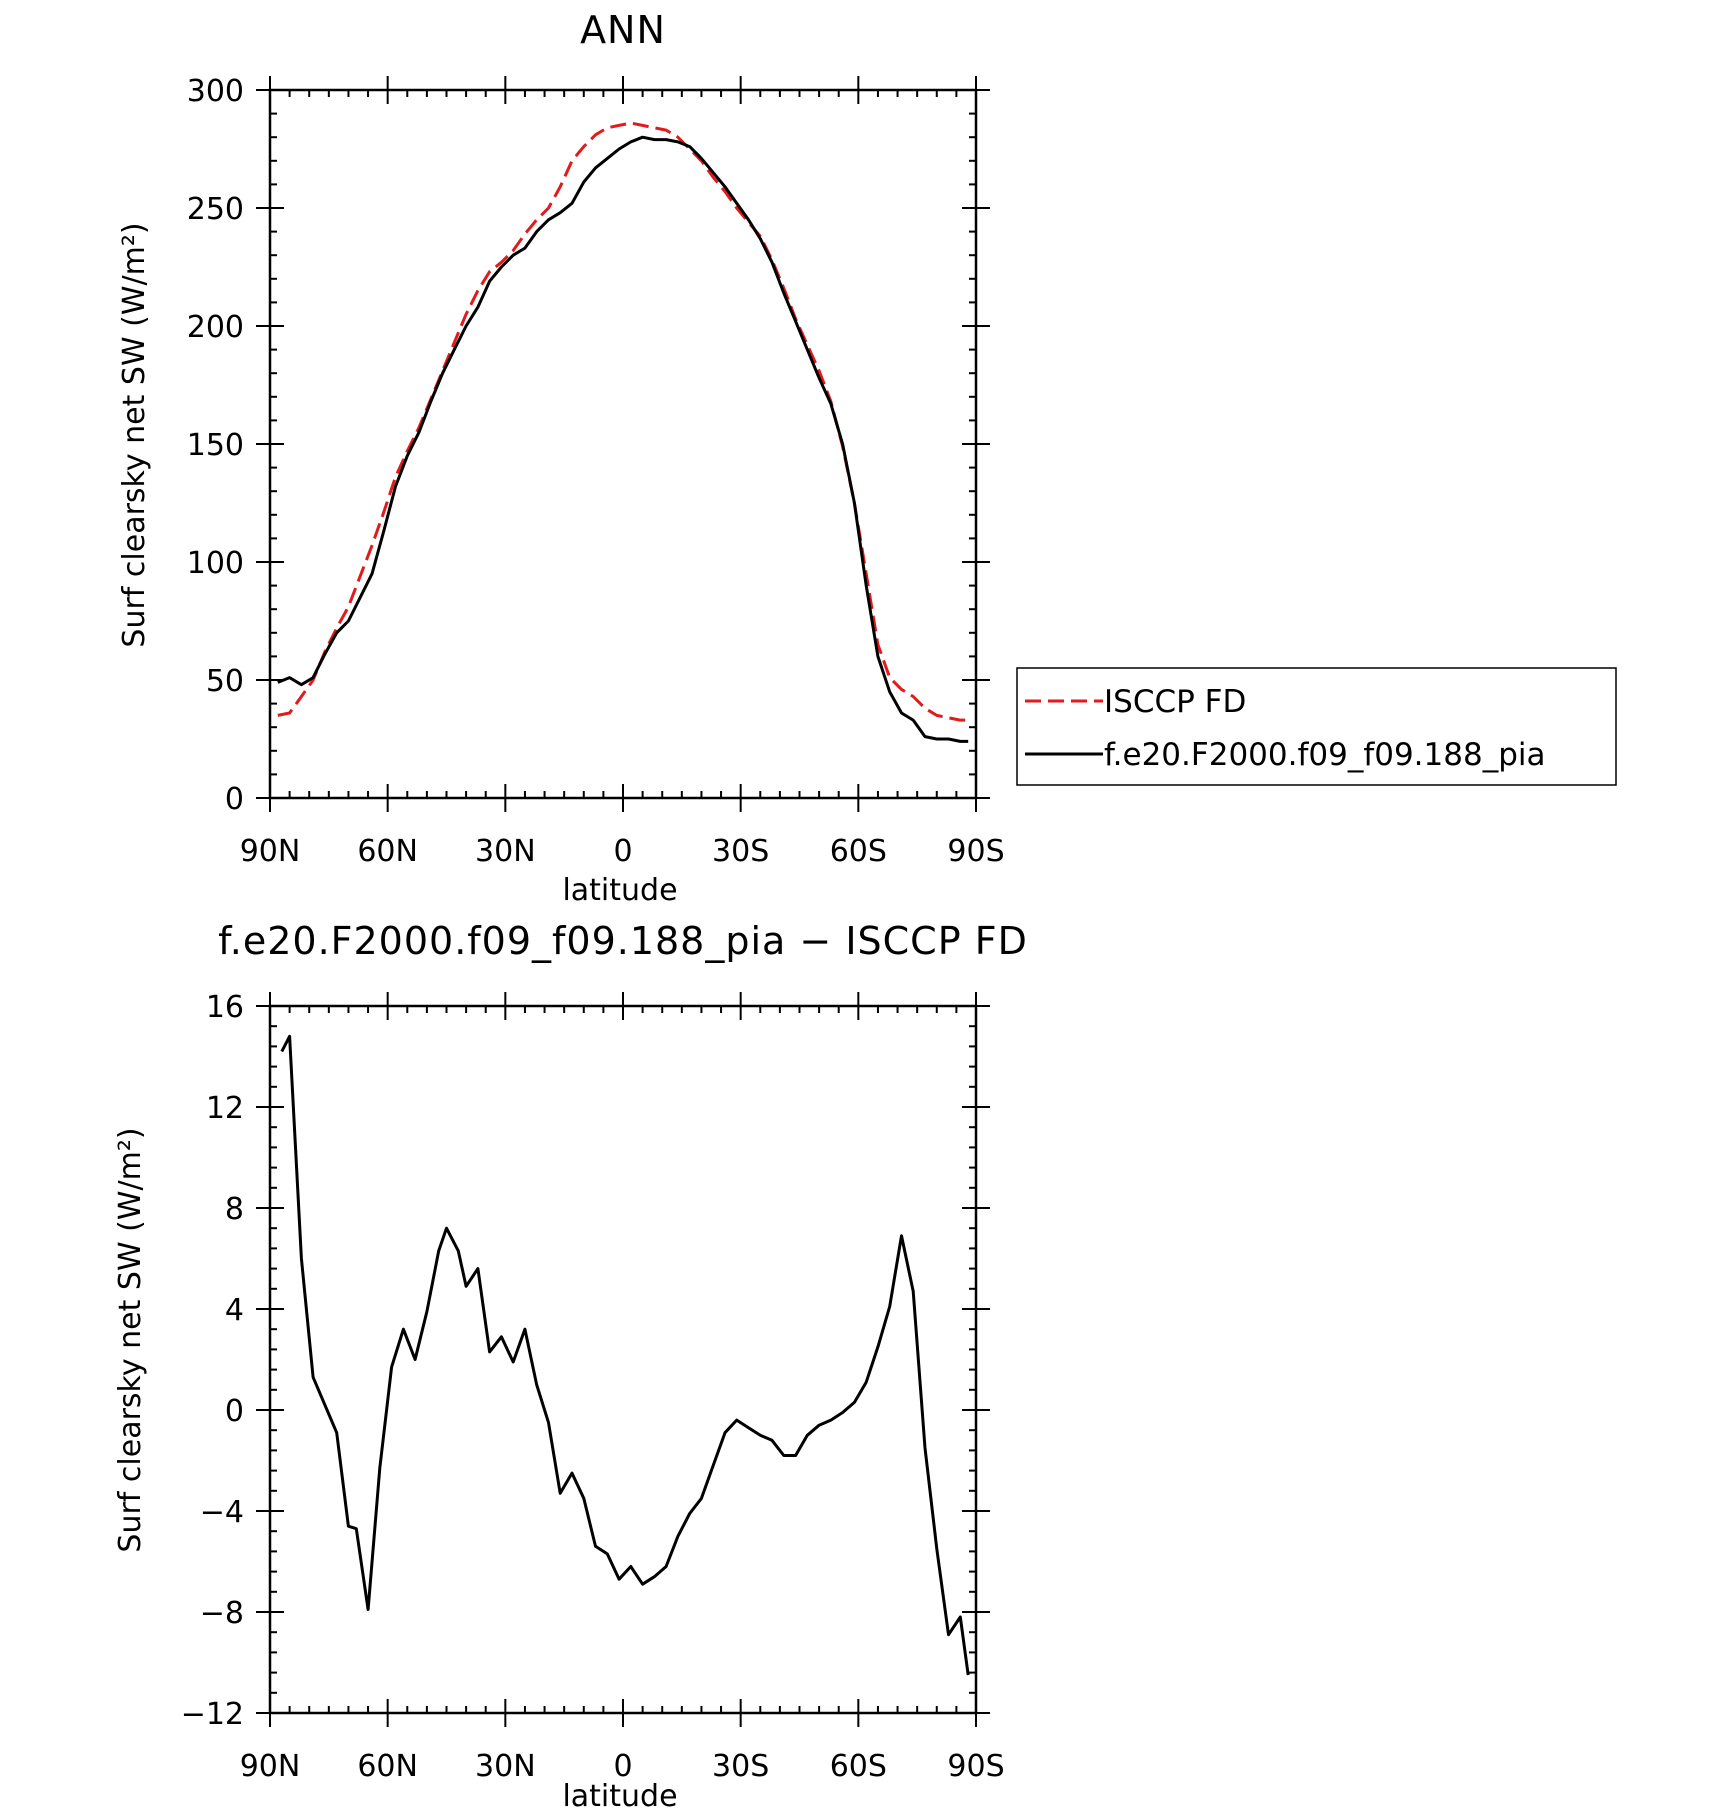  Describe the element at coordinates (234, 799) in the screenshot. I see `top-y-tick-label: 0` at that location.